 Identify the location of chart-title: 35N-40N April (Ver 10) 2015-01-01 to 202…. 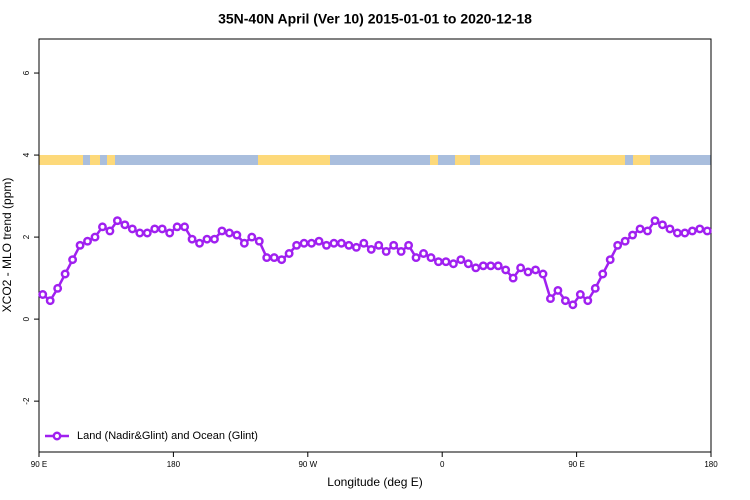
(375, 19).